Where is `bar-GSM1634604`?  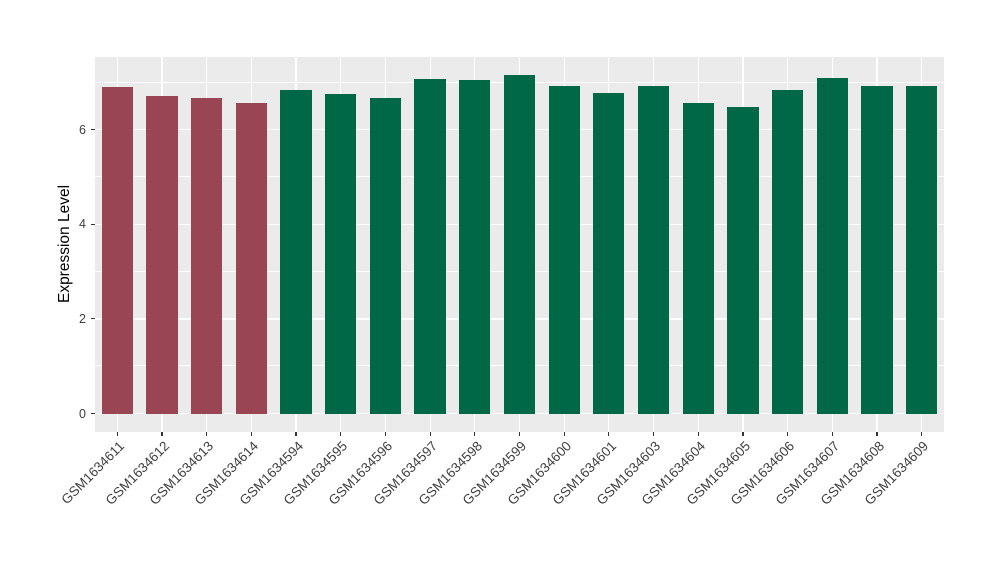 bar-GSM1634604 is located at coordinates (698, 258).